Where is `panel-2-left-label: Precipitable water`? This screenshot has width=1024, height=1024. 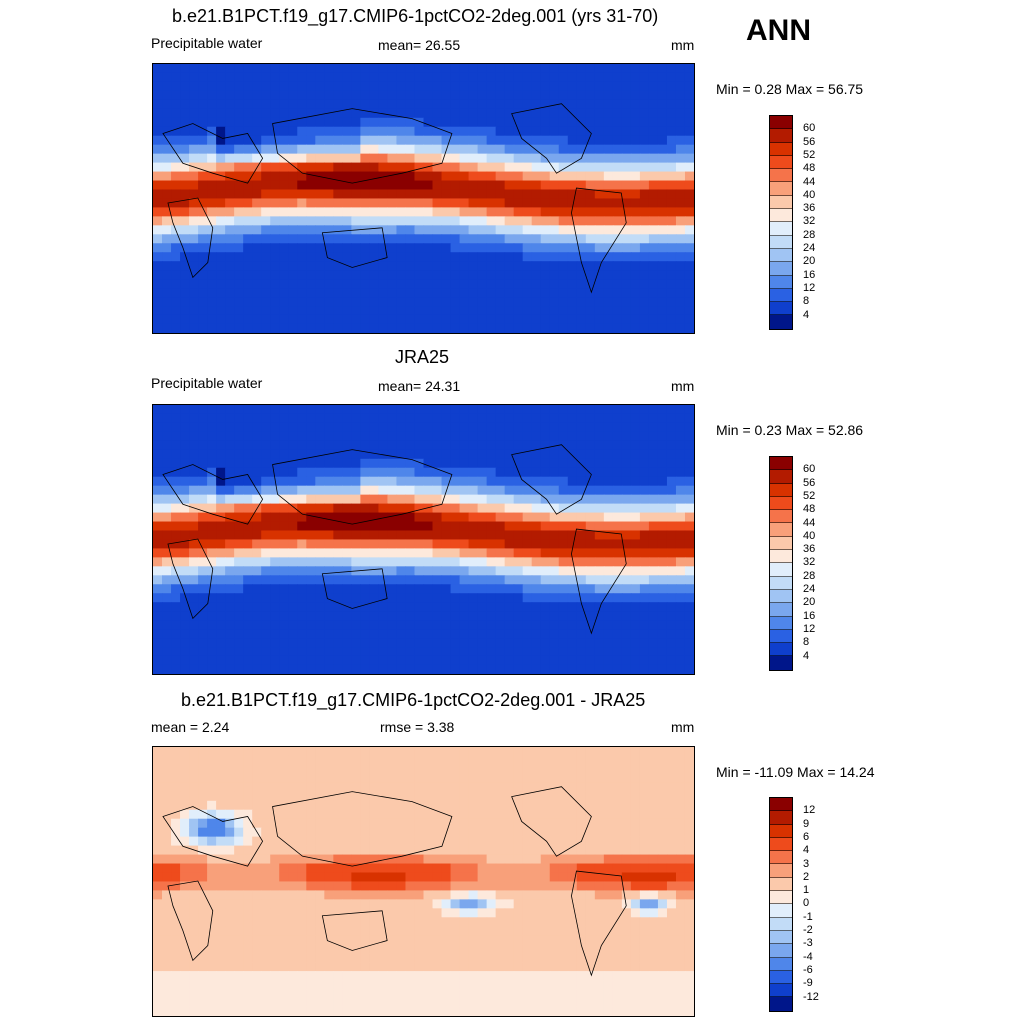 panel-2-left-label: Precipitable water is located at coordinates (207, 383).